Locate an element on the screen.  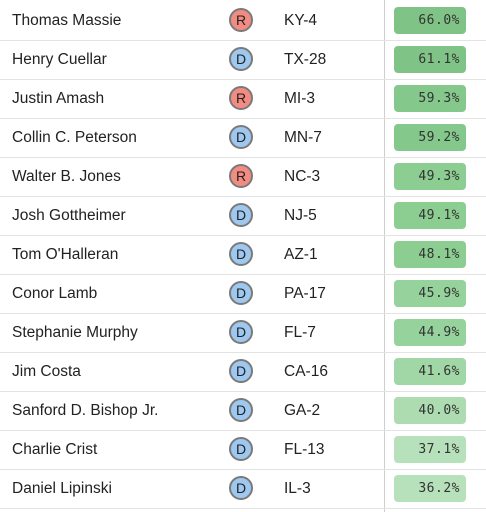
table-row: Daniel Lipinski D IL-3 36.2% is located at coordinates (243, 489).